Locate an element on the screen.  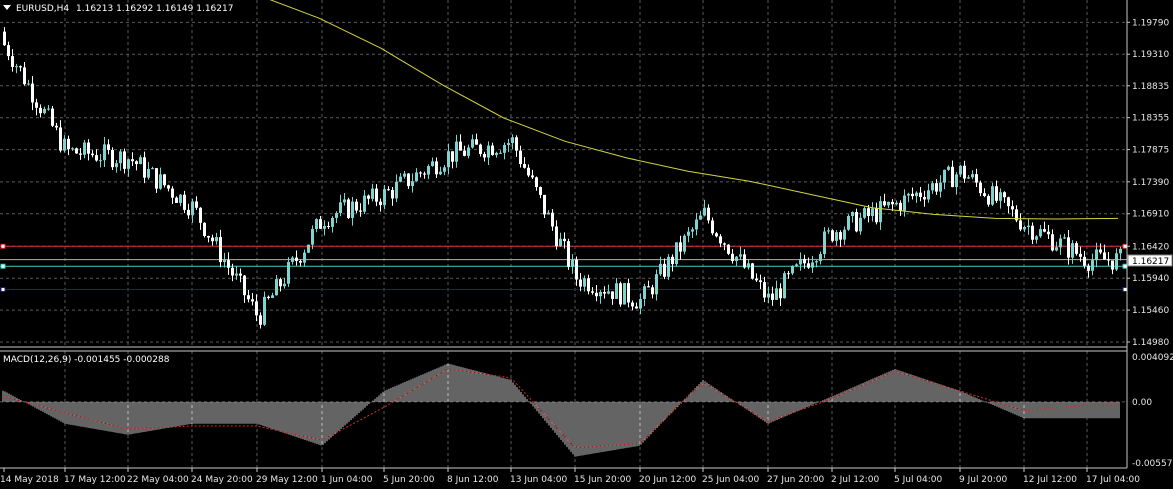
macd-tick-label: 0.004092 is located at coordinates (1152, 358).